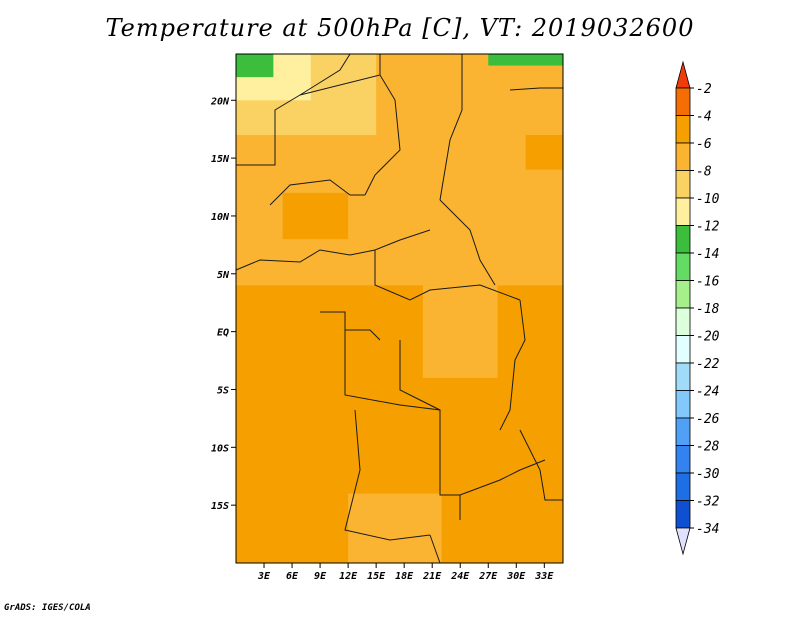 This screenshot has width=800, height=618. Describe the element at coordinates (292, 576) in the screenshot. I see `x-tick-label: 6E` at that location.